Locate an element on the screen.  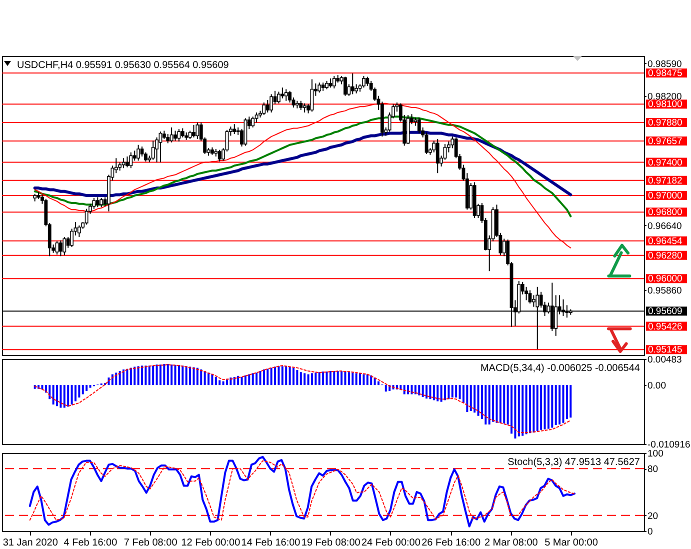
ref-line-label: 0.97657 is located at coordinates (665, 141).